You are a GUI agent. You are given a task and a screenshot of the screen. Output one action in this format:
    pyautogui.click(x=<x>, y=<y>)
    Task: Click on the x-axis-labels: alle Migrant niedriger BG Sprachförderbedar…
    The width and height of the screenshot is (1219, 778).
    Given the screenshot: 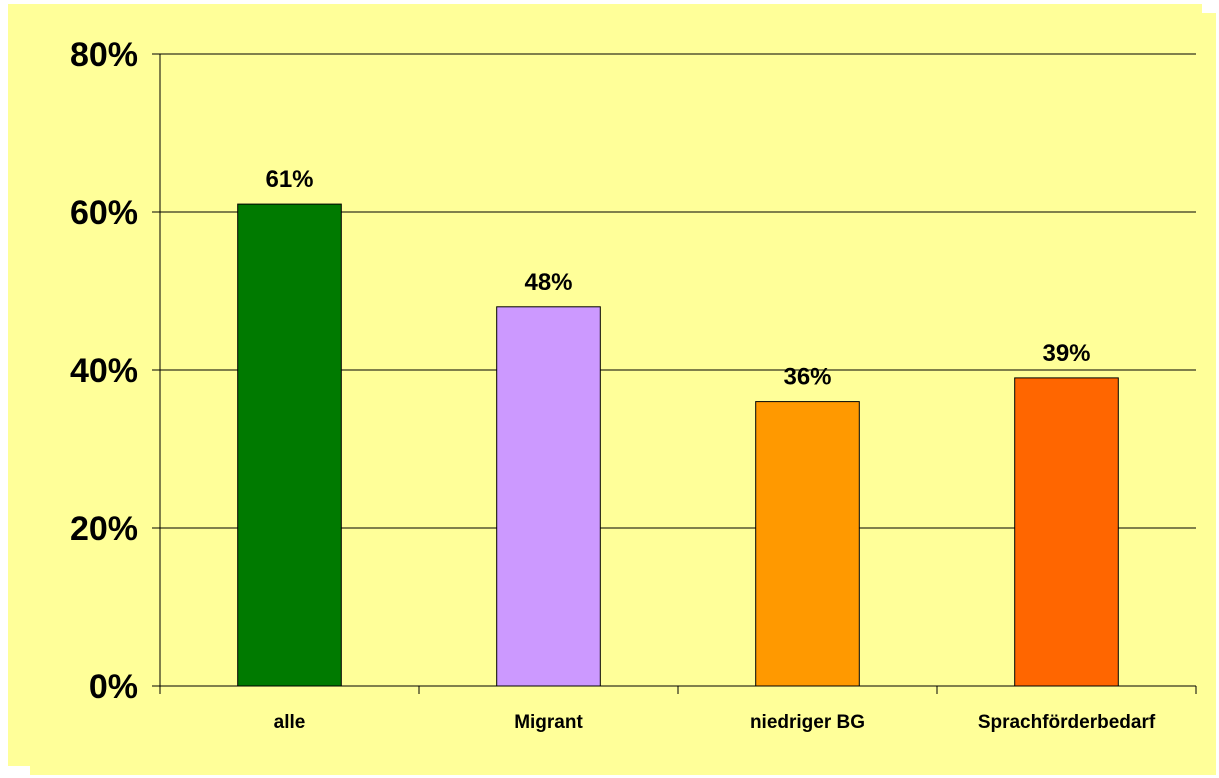 What is the action you would take?
    pyautogui.click(x=715, y=722)
    